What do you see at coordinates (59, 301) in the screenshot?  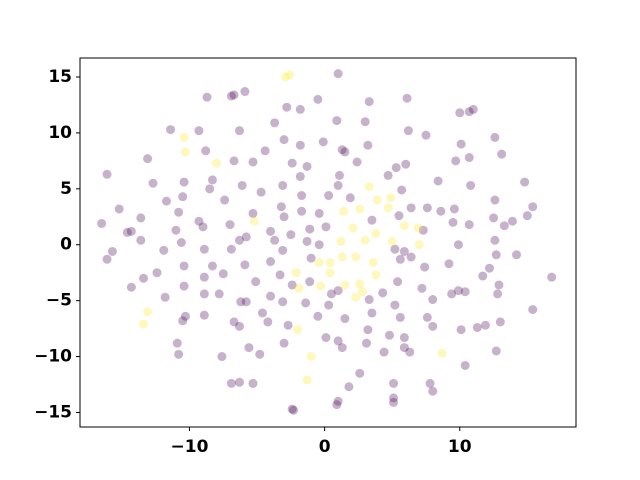 I see `y-tick-label: −5` at bounding box center [59, 301].